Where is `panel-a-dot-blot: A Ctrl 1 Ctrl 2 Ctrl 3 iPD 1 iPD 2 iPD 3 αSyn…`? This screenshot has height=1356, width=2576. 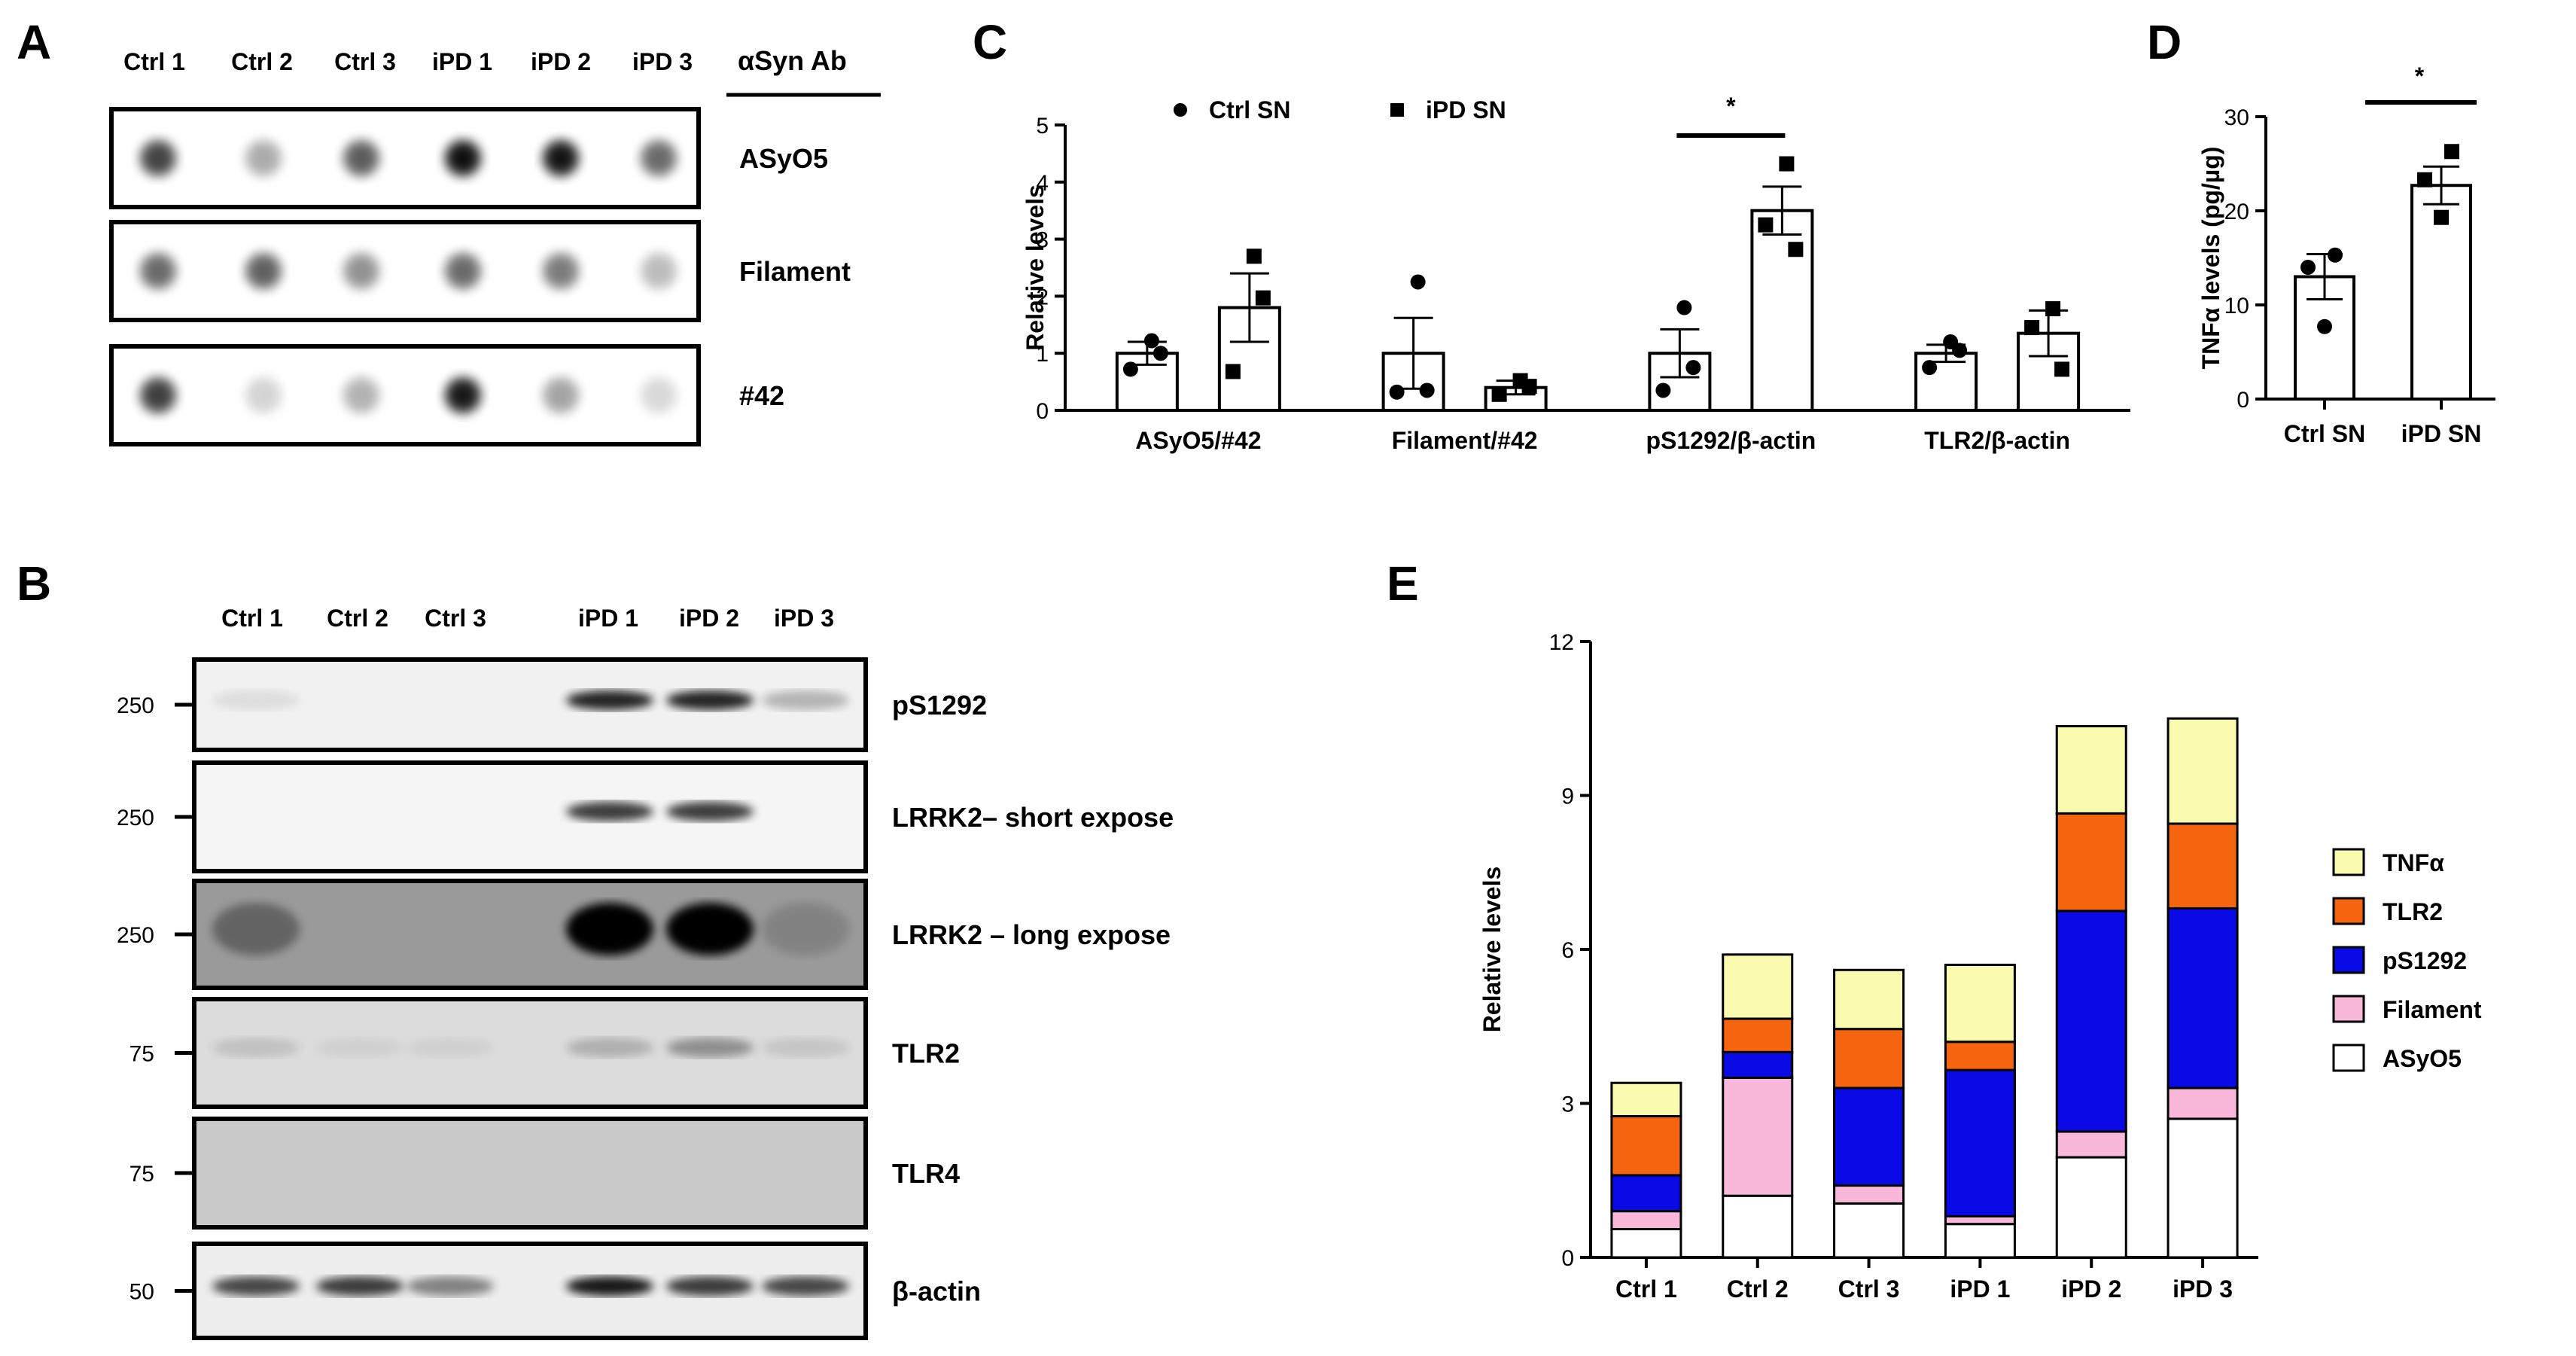 panel-a-dot-blot: A Ctrl 1 Ctrl 2 Ctrl 3 iPD 1 iPD 2 iPD 3 αSyn… is located at coordinates (449, 230).